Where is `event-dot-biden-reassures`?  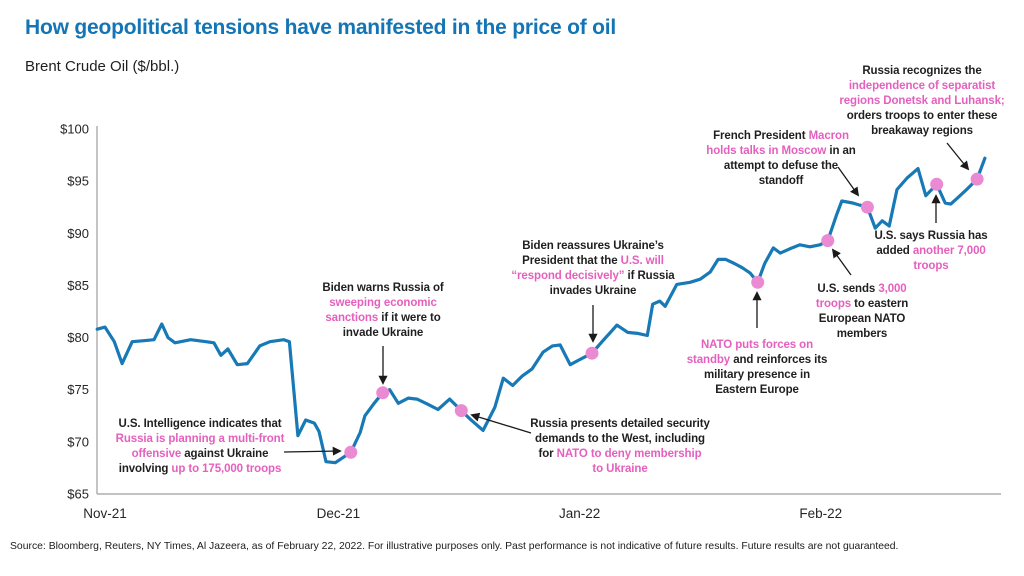
event-dot-biden-reassures is located at coordinates (592, 353).